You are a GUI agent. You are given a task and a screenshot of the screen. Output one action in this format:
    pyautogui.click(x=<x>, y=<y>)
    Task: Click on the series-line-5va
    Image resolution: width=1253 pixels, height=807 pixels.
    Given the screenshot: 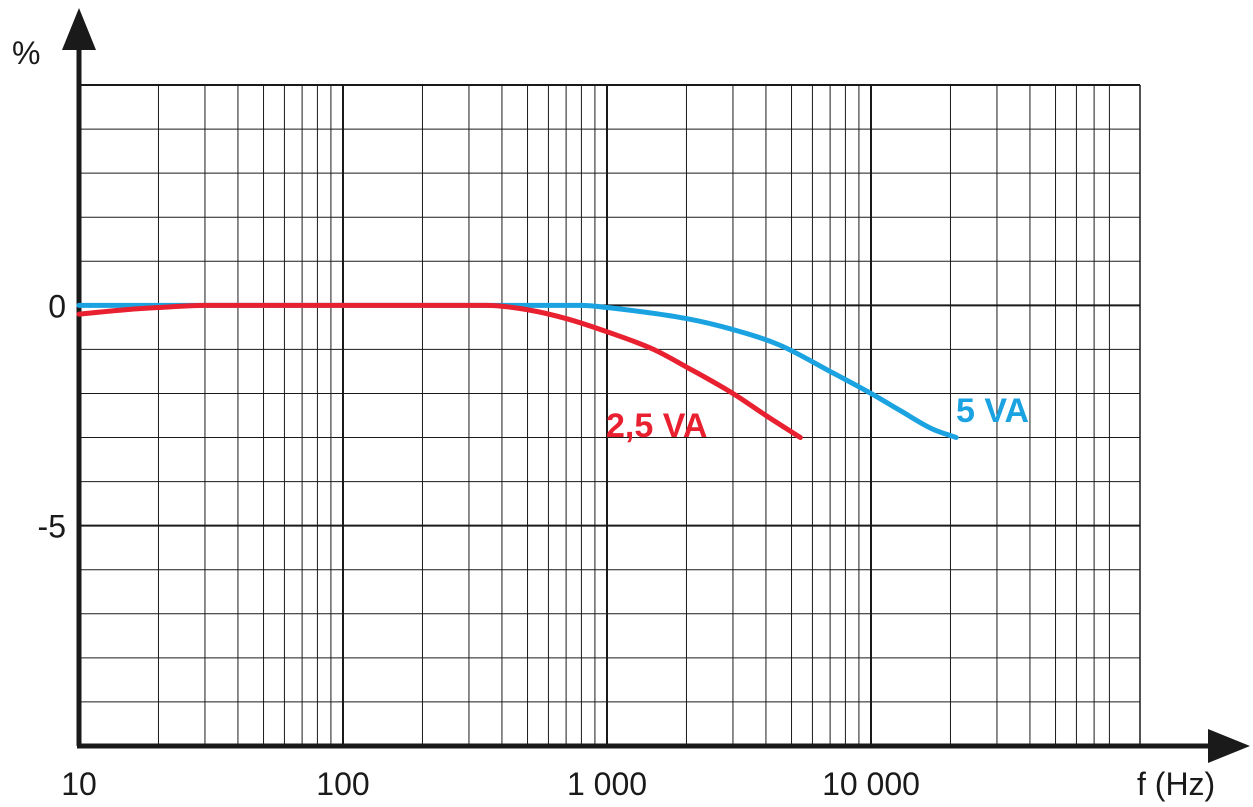 What is the action you would take?
    pyautogui.click(x=517, y=371)
    